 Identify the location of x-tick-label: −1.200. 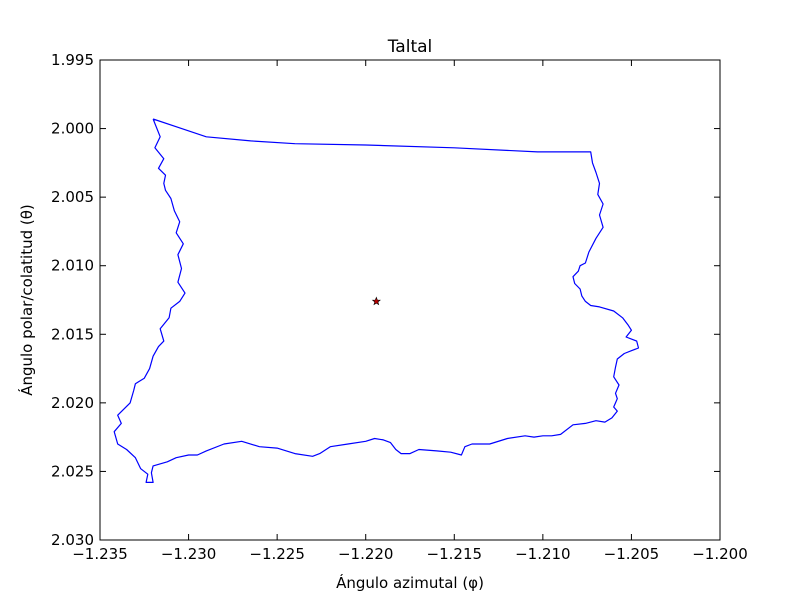
(720, 554).